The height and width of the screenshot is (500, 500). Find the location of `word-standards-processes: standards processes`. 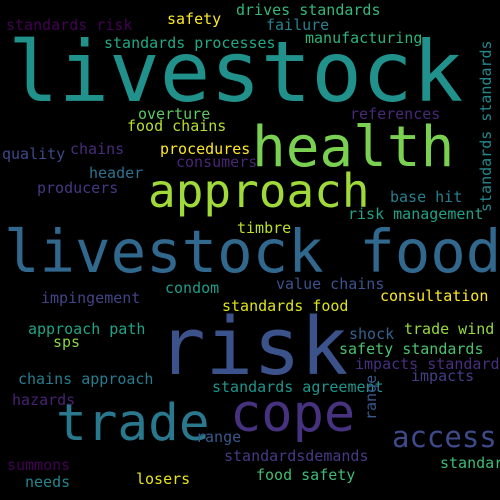

word-standards-processes: standards processes is located at coordinates (190, 43).